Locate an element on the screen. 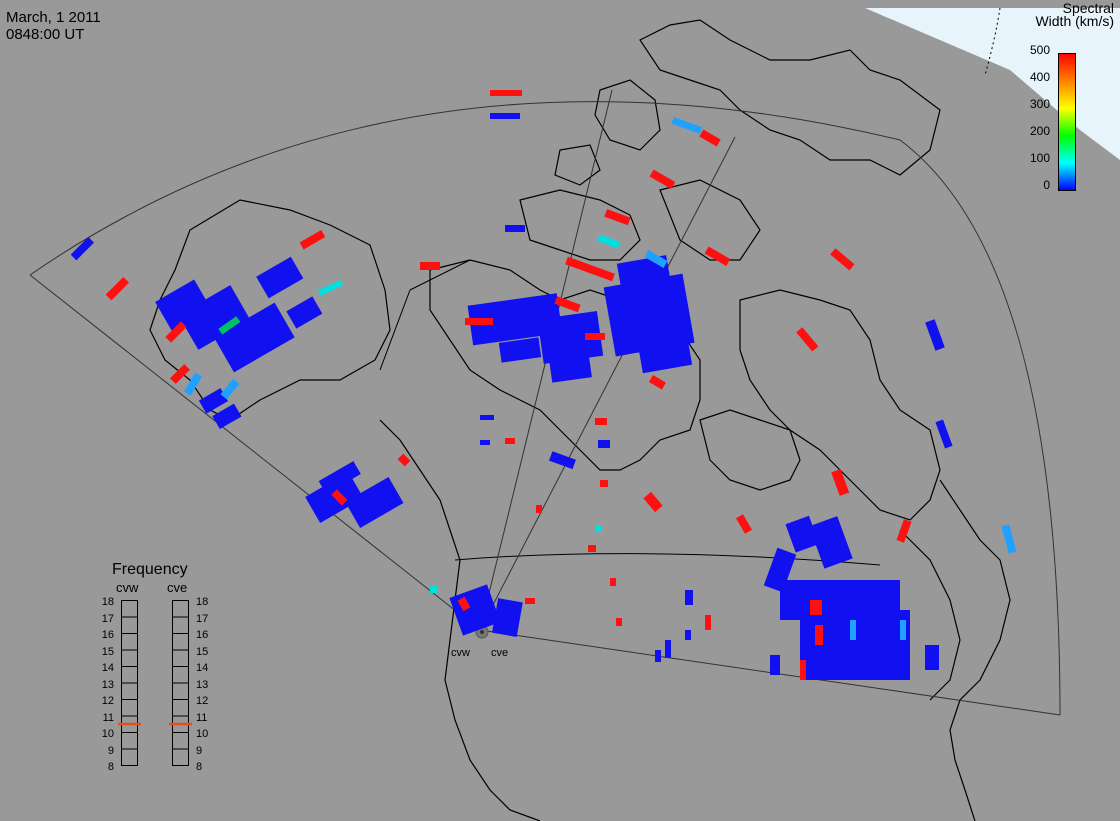 This screenshot has width=1120, height=821. frequency-title: Frequency is located at coordinates (150, 569).